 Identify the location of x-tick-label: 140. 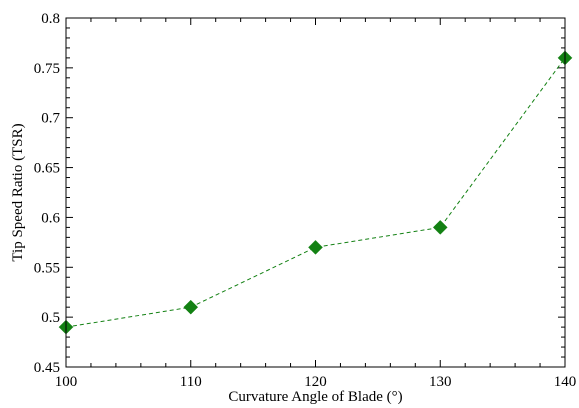
(565, 382).